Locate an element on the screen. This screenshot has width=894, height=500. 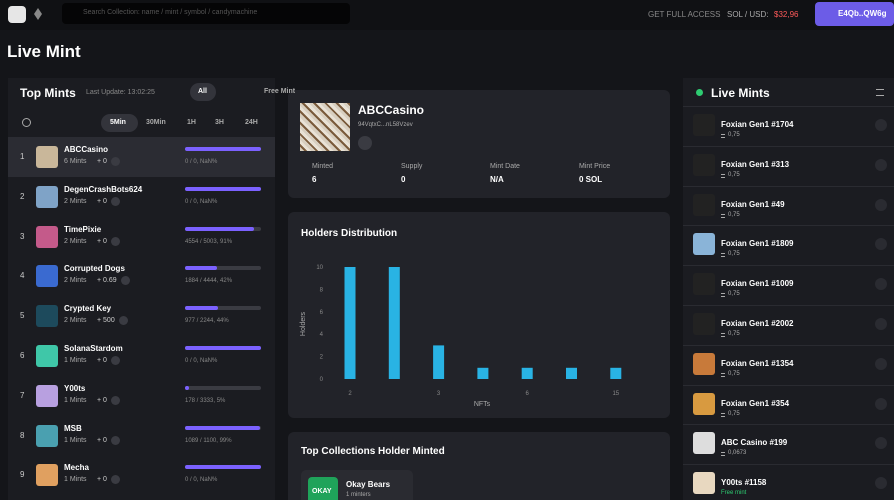
period-active is located at coordinates (119, 123).